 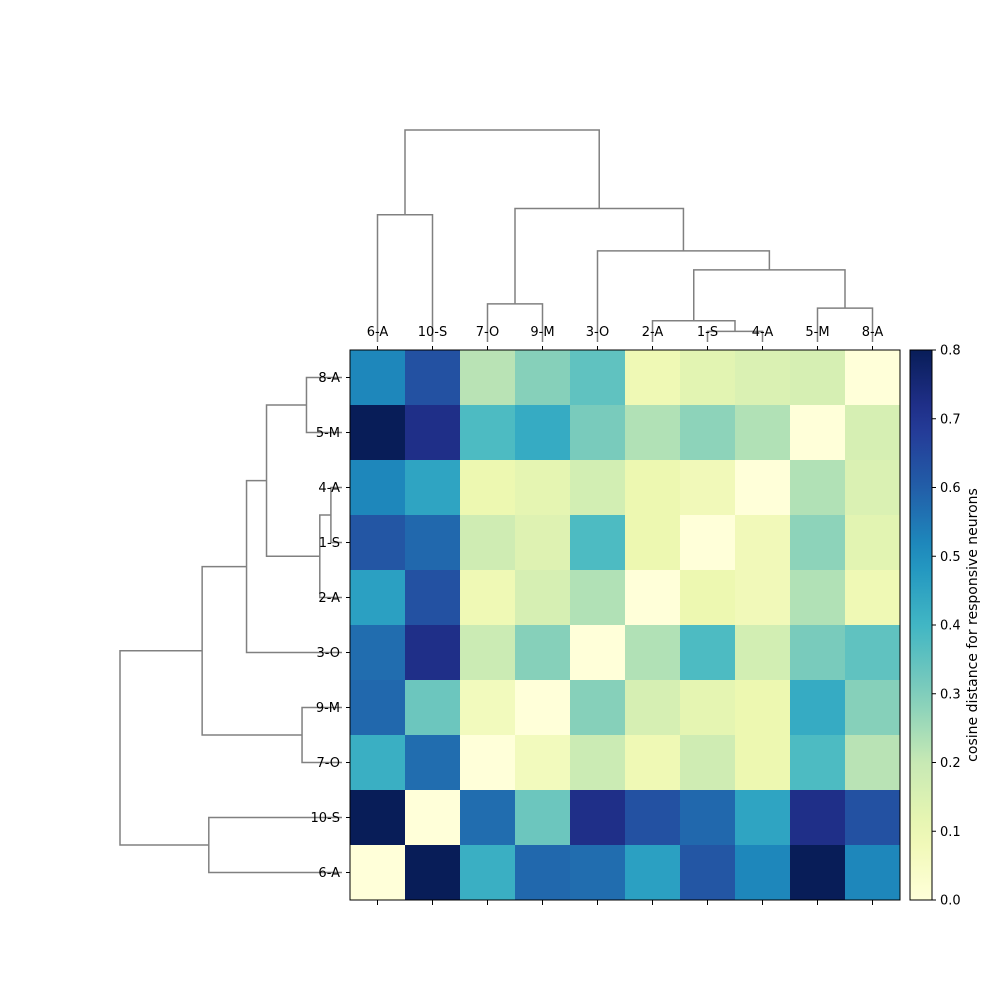 I want to click on row-label: 8-A, so click(x=329, y=378).